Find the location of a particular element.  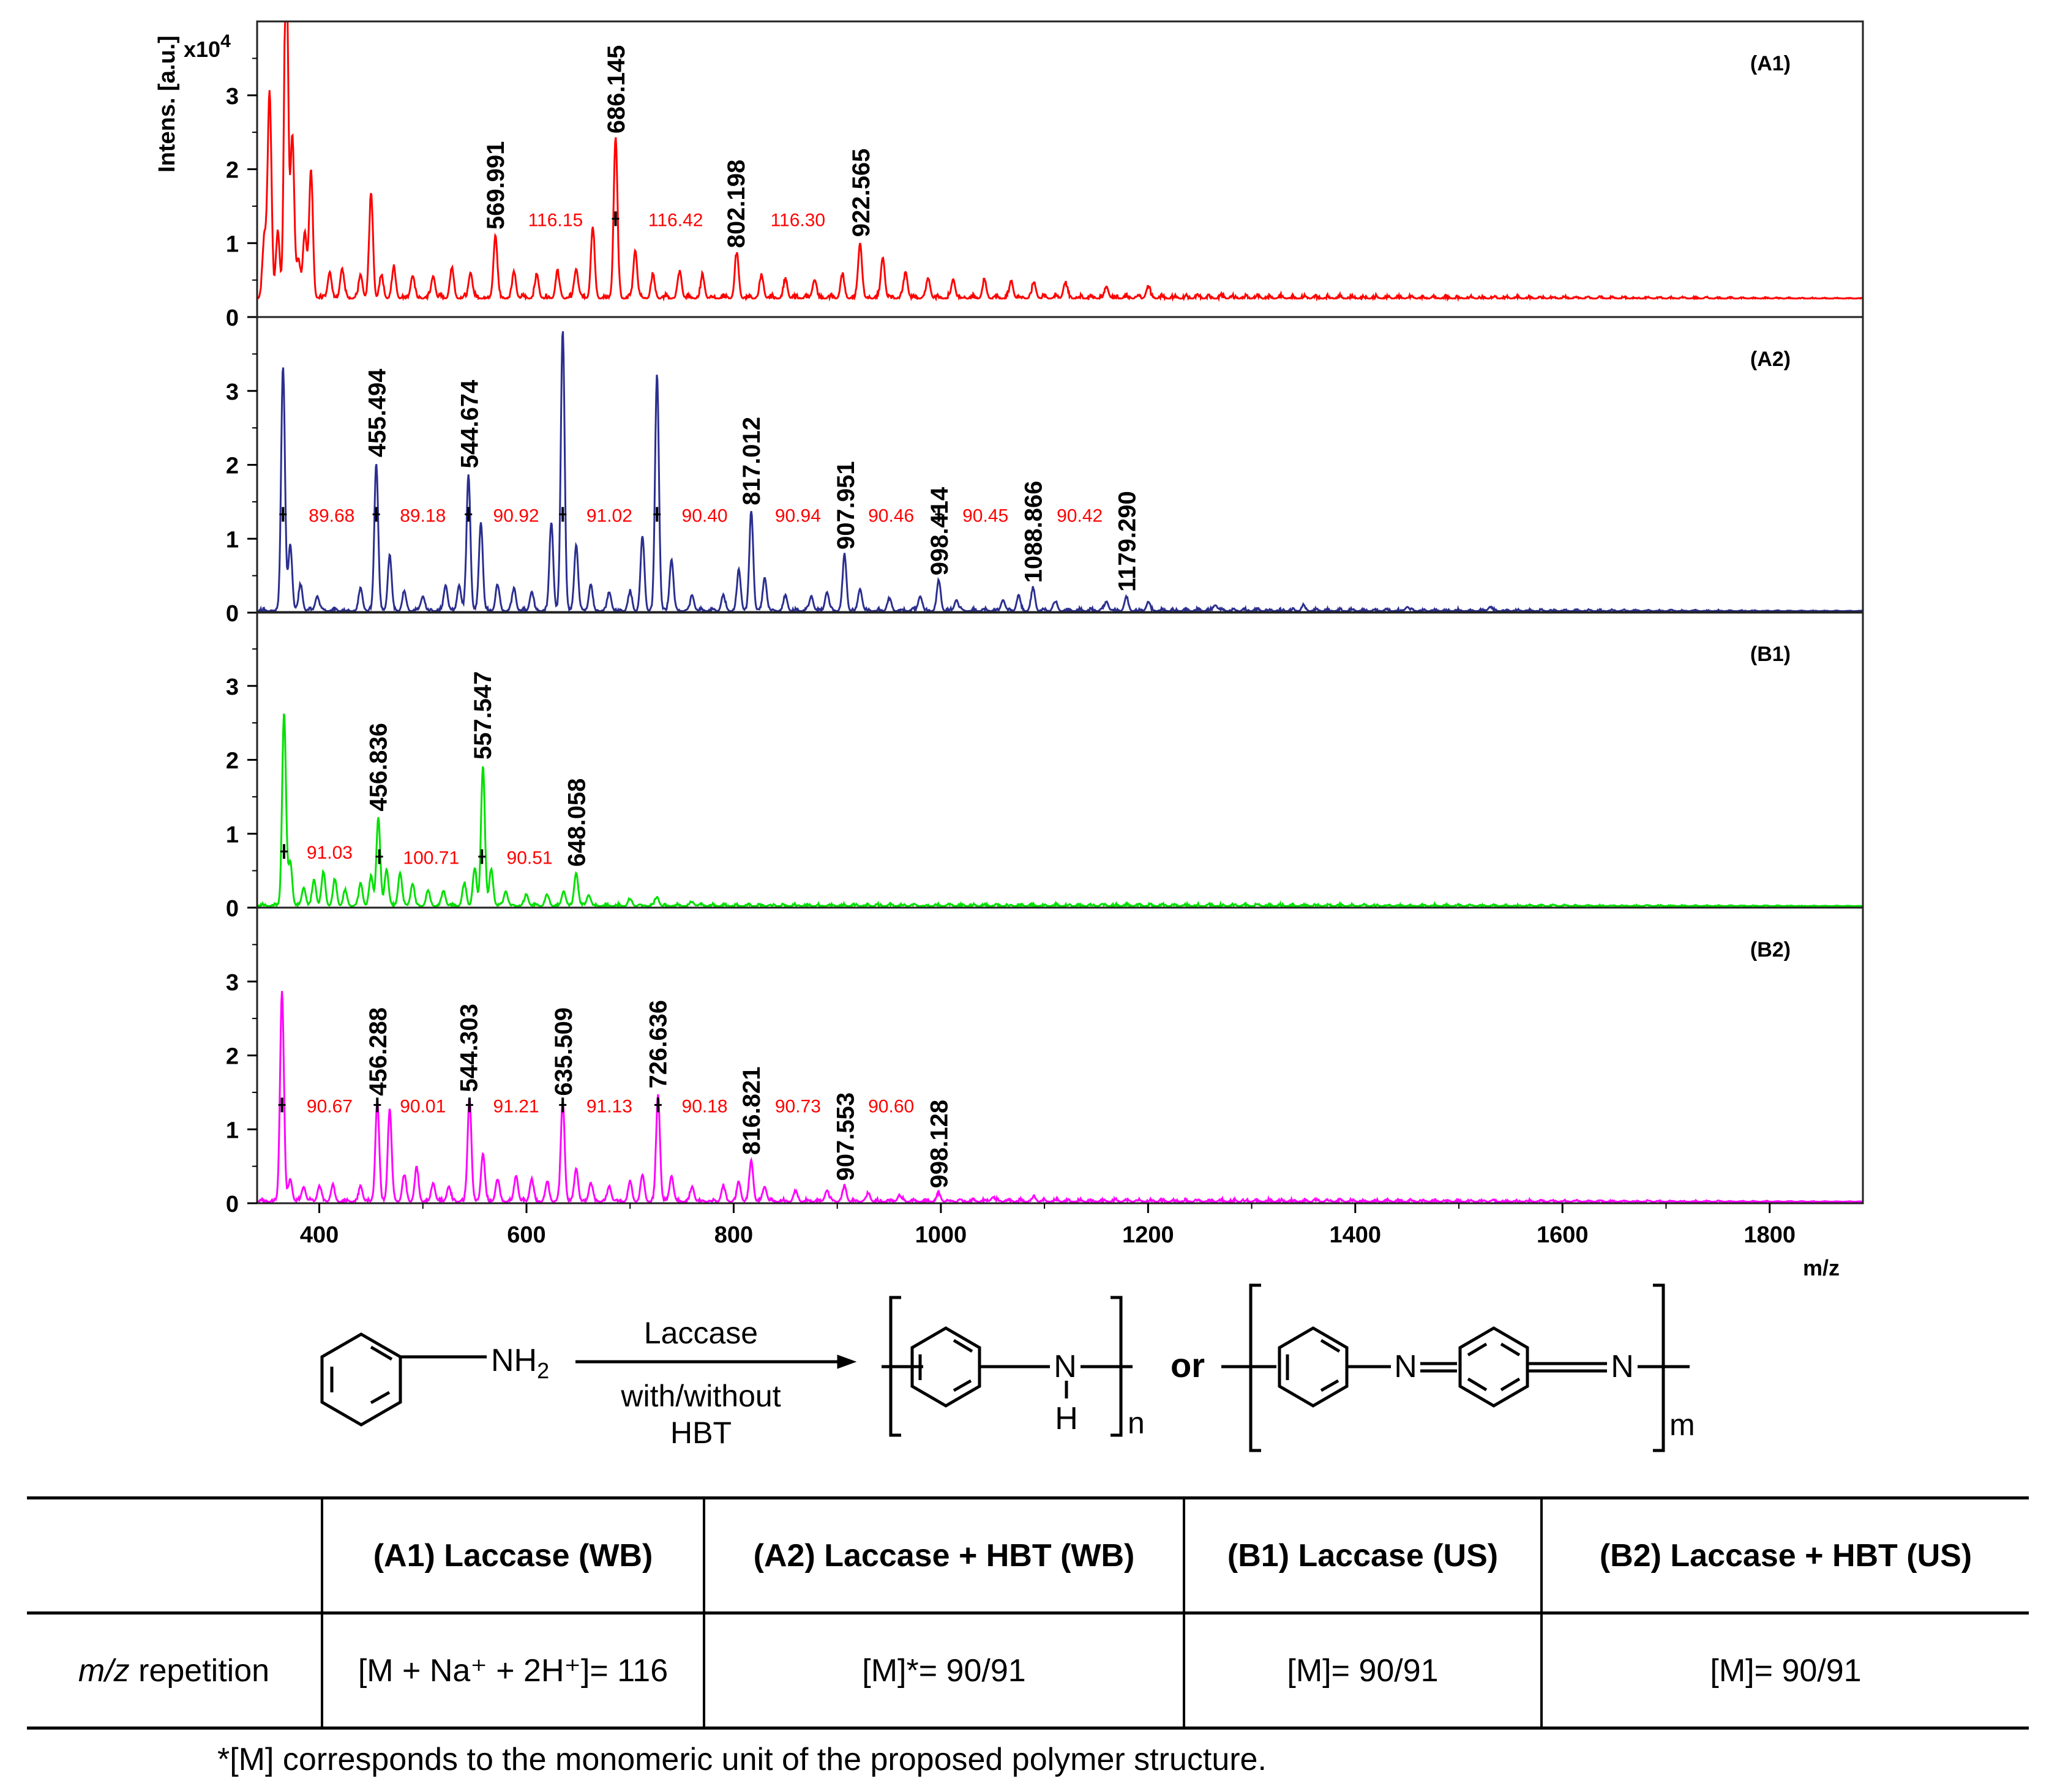

spectrum-trace-b1 is located at coordinates (1060, 810).